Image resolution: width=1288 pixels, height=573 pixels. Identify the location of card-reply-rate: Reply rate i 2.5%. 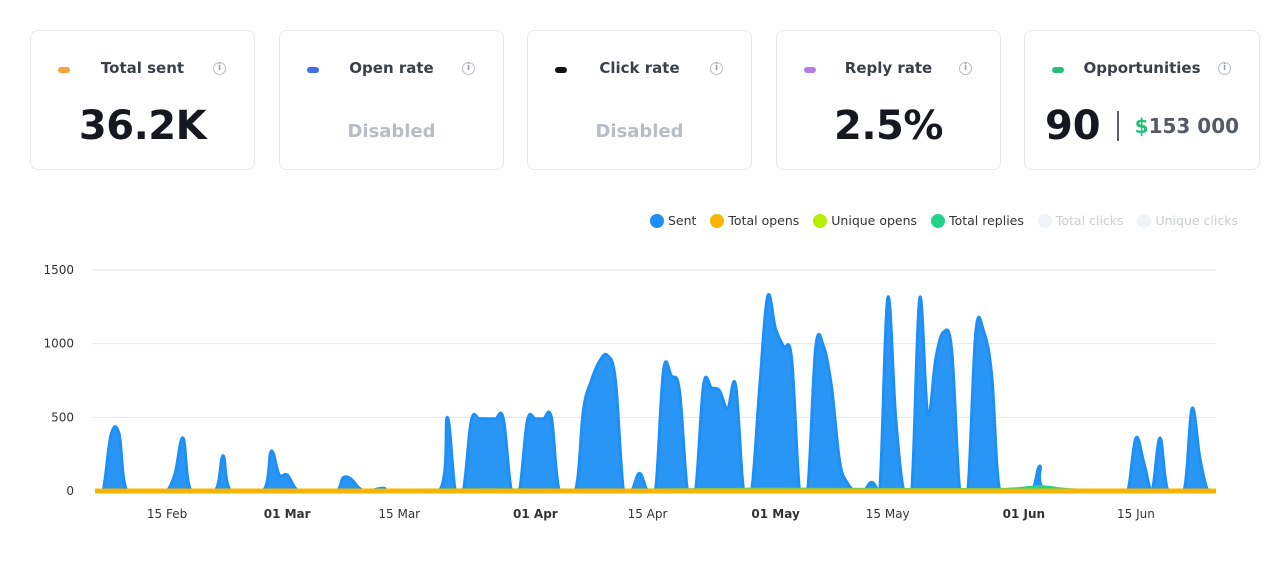
(888, 100).